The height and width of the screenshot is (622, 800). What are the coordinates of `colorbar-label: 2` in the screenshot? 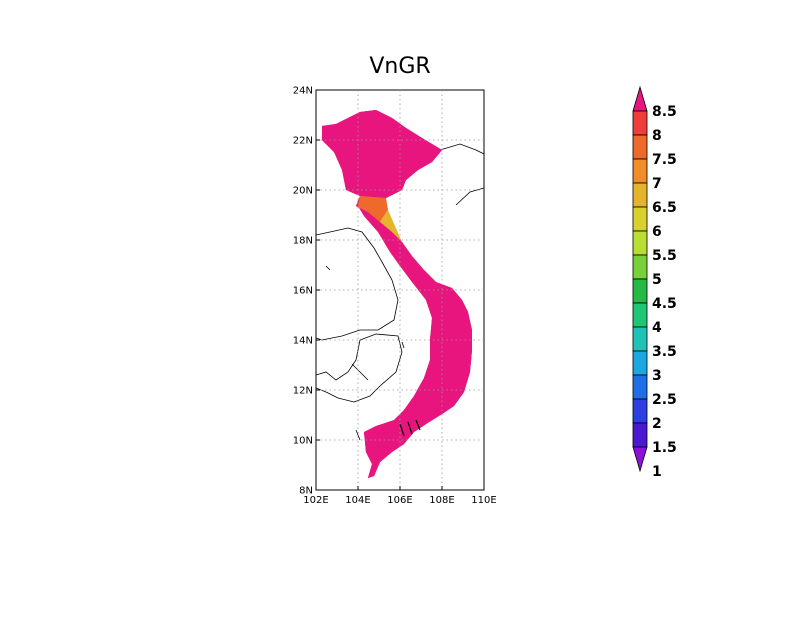 It's located at (657, 424).